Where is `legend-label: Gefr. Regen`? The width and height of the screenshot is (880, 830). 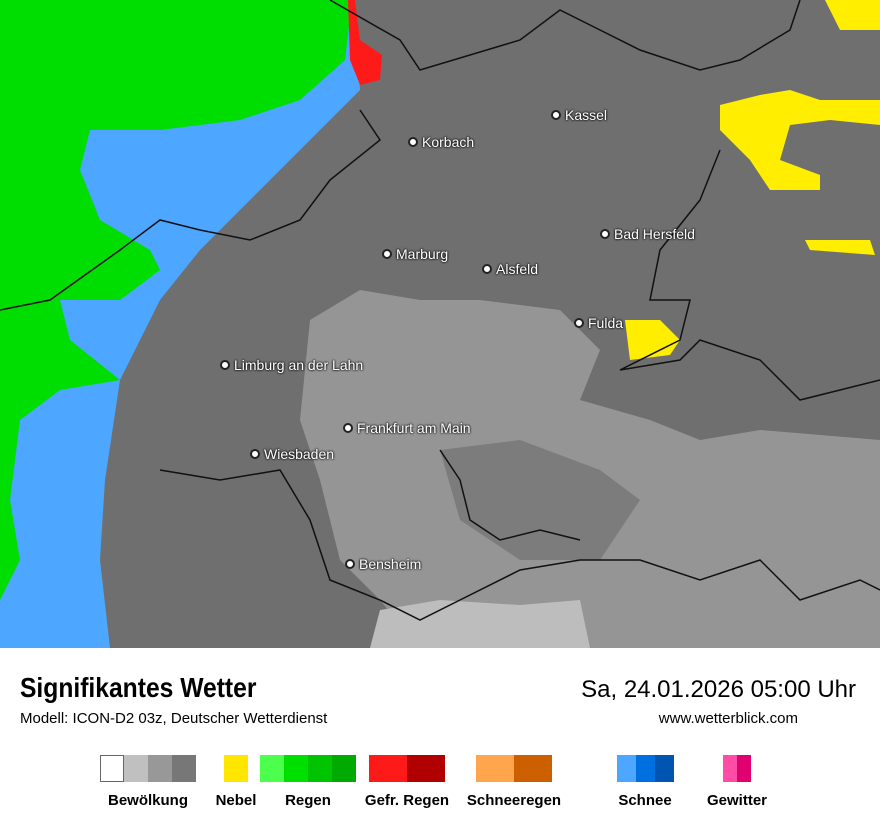
legend-label: Gefr. Regen is located at coordinates (407, 800).